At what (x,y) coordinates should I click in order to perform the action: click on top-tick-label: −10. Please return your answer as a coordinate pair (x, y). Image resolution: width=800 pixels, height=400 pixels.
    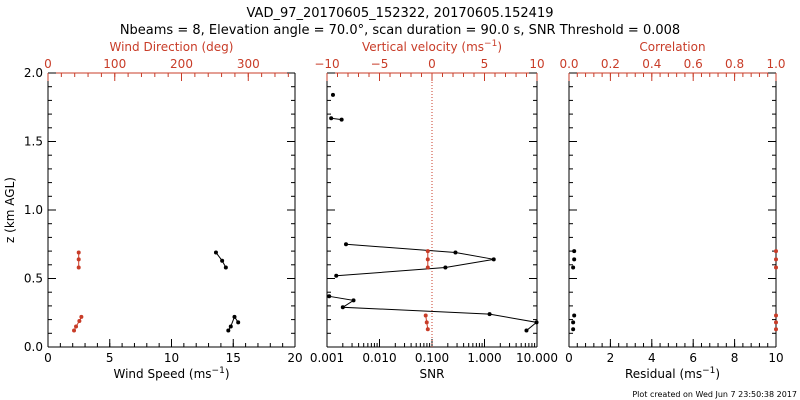
    Looking at the image, I should click on (326, 64).